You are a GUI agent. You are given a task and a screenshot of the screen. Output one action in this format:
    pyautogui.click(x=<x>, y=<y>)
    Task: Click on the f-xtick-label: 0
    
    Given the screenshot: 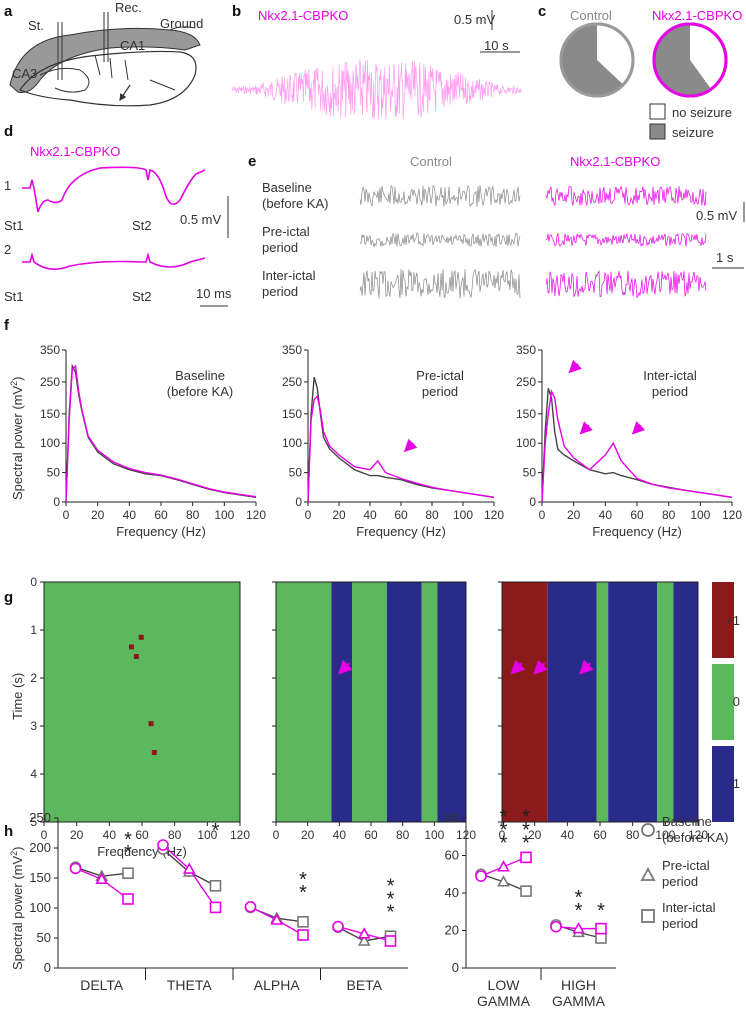 What is the action you would take?
    pyautogui.click(x=542, y=515)
    